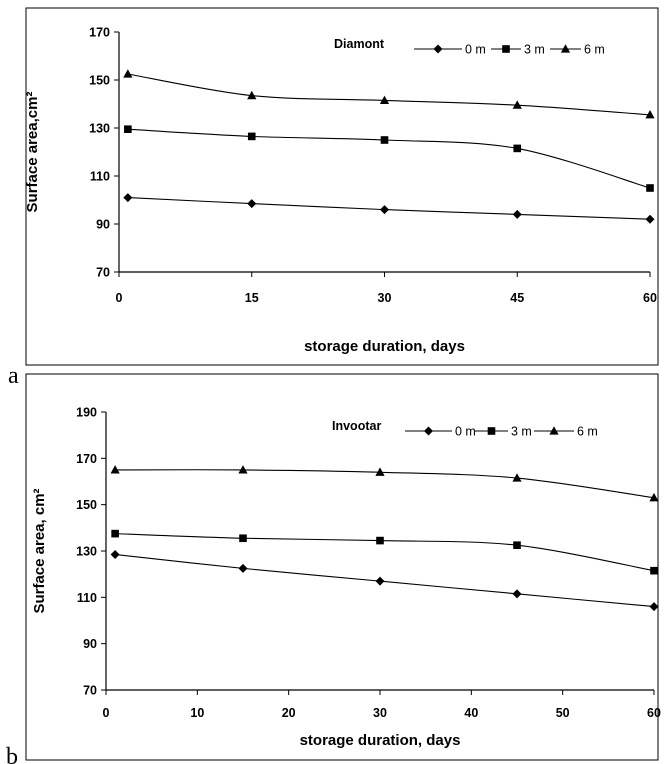 The height and width of the screenshot is (764, 664). I want to click on x-tick-label: 20, so click(289, 713).